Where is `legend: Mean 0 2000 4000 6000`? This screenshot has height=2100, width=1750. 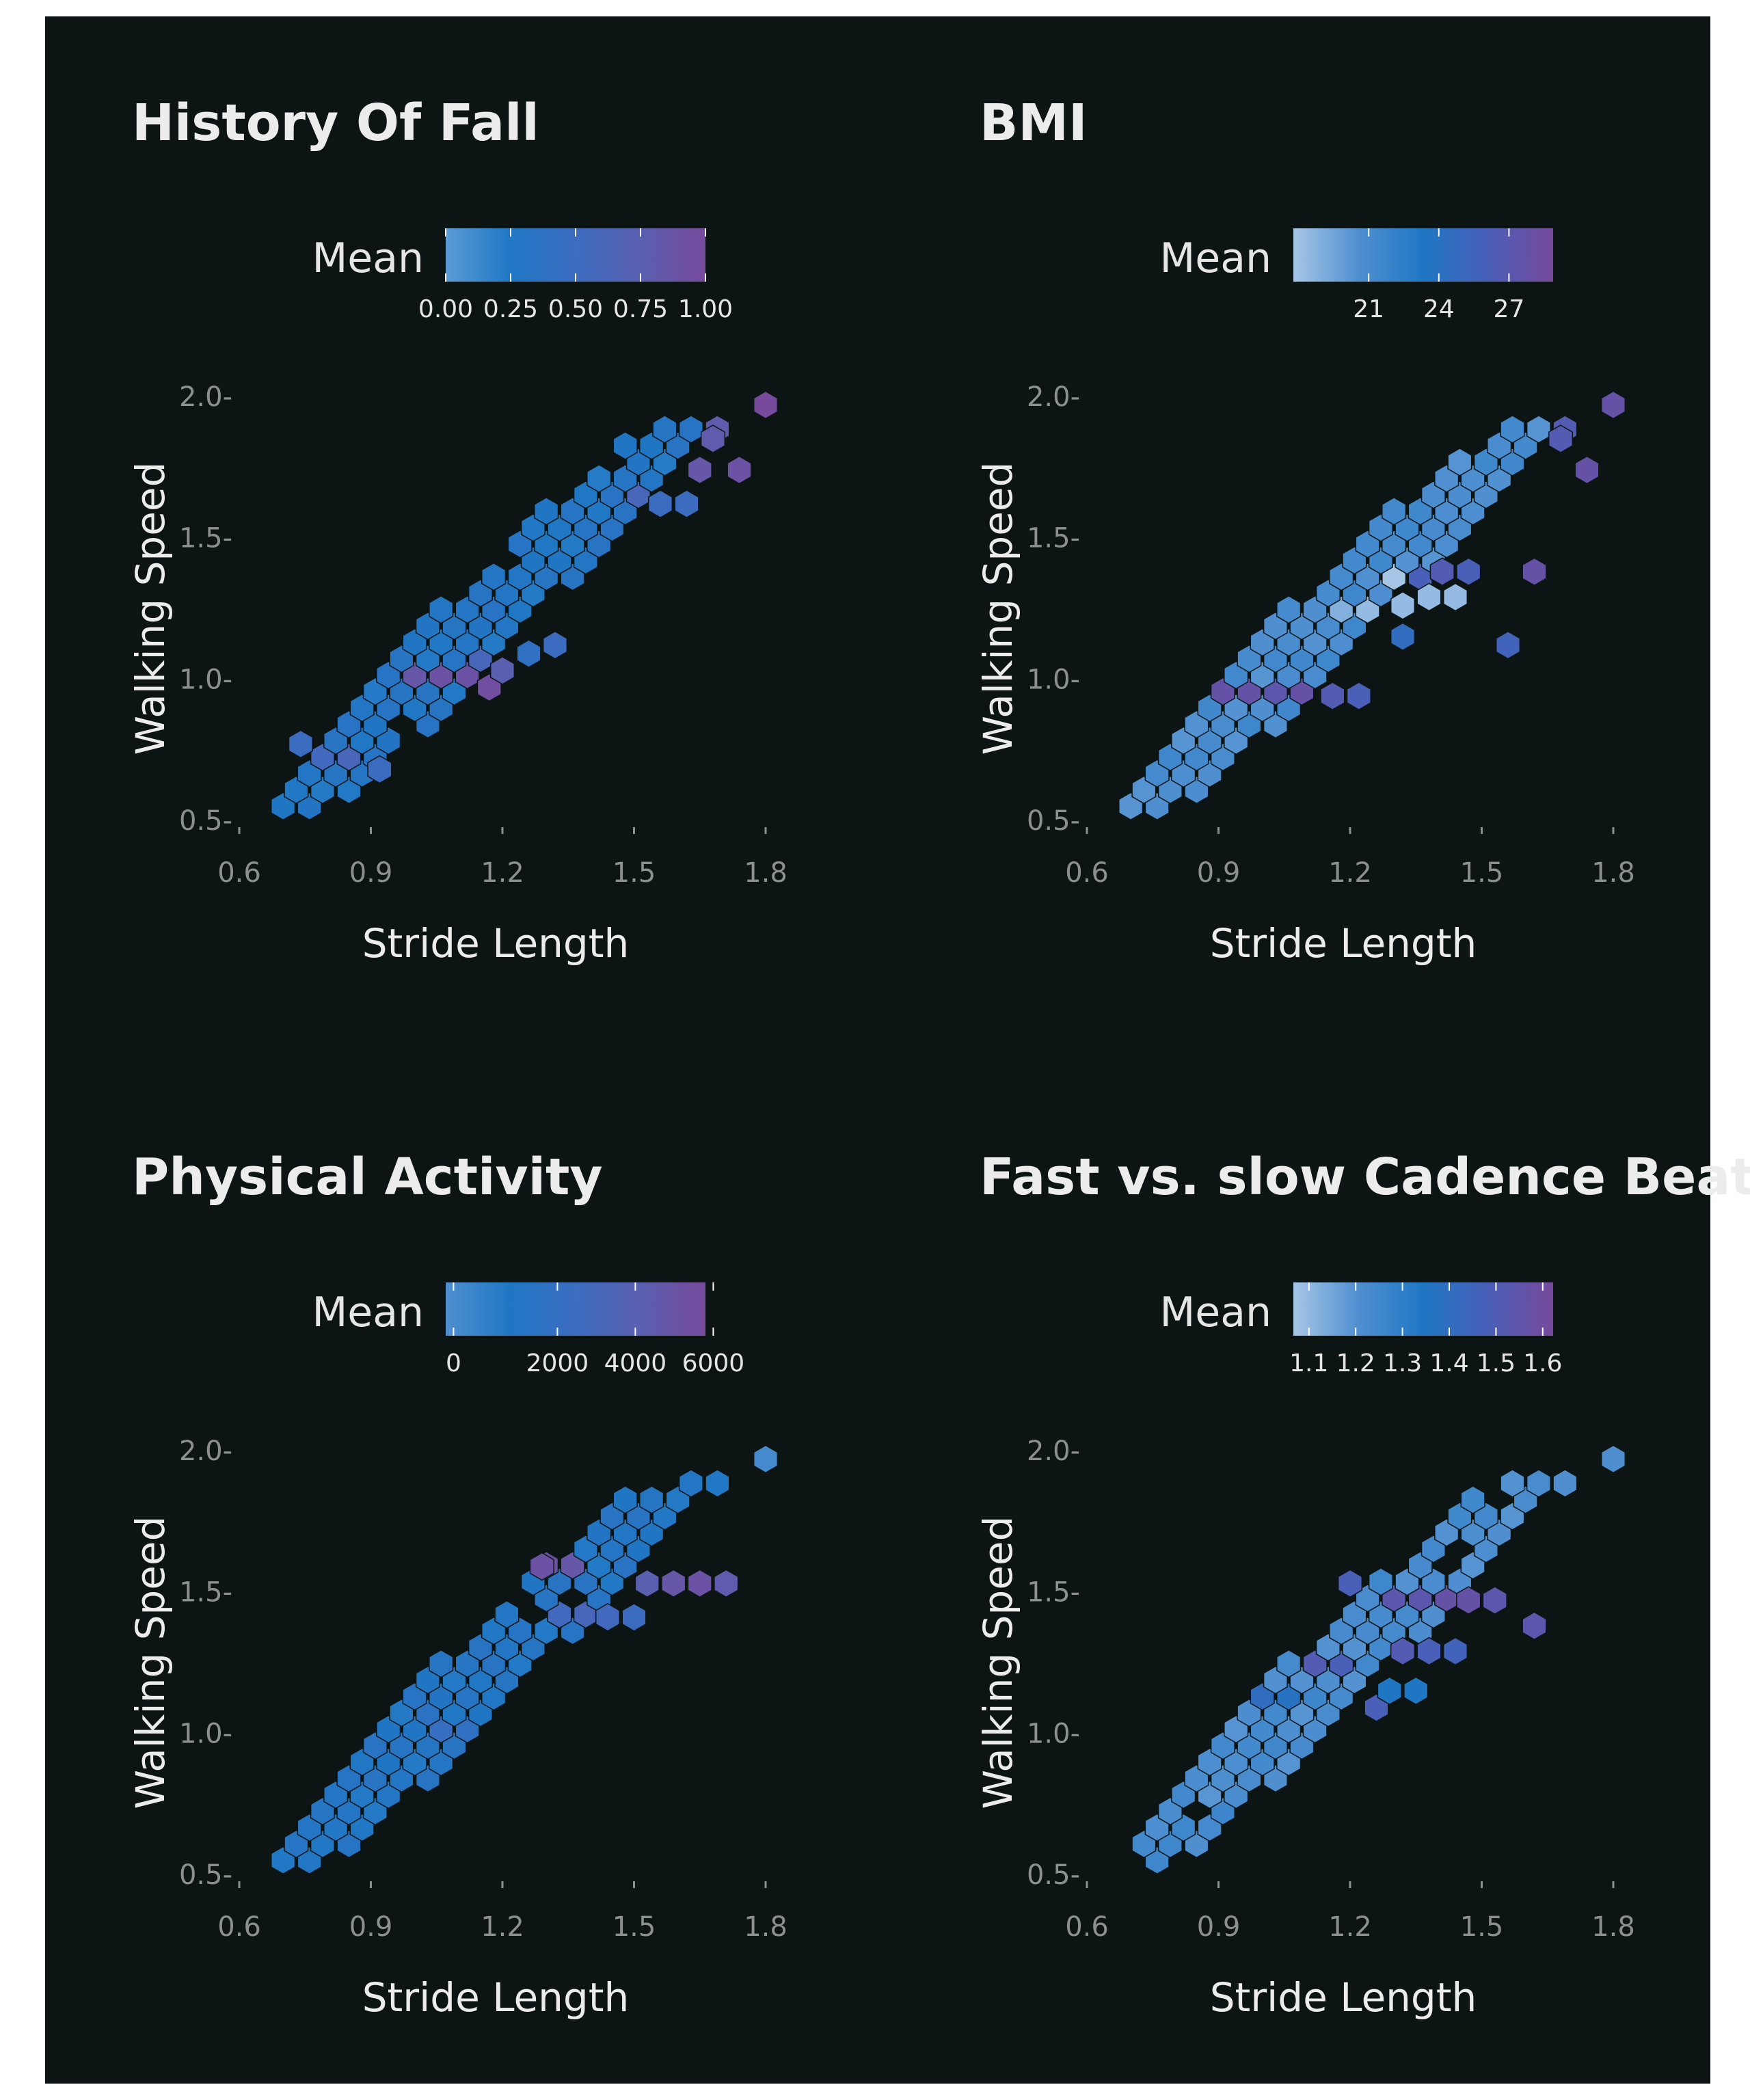
legend: Mean 0 2000 4000 6000 is located at coordinates (528, 1329).